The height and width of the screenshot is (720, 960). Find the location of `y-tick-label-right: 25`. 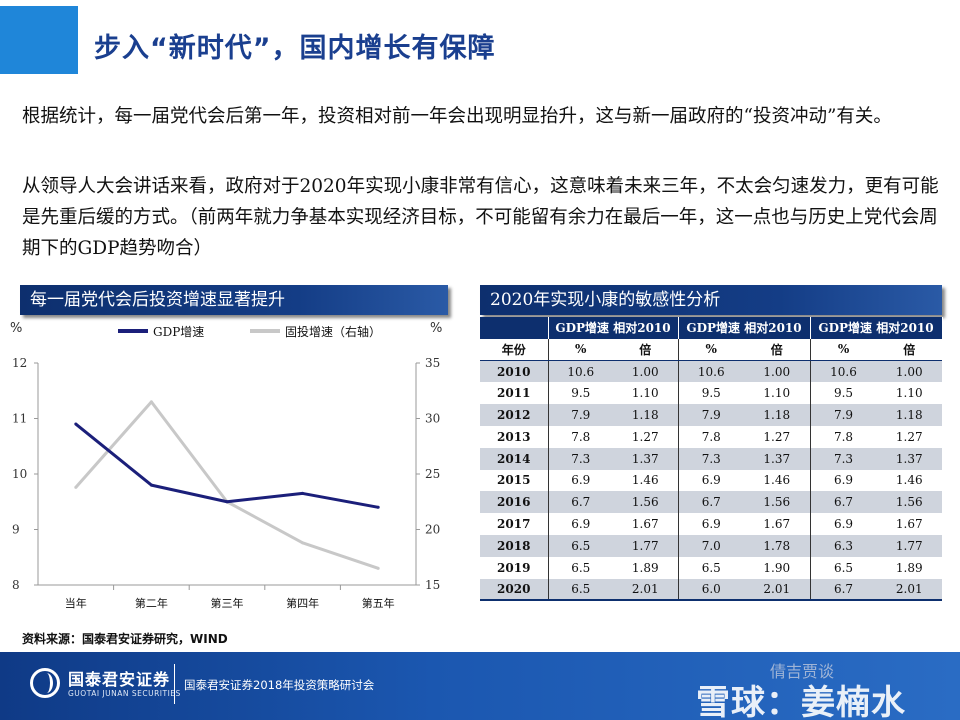

y-tick-label-right: 25 is located at coordinates (432, 474).